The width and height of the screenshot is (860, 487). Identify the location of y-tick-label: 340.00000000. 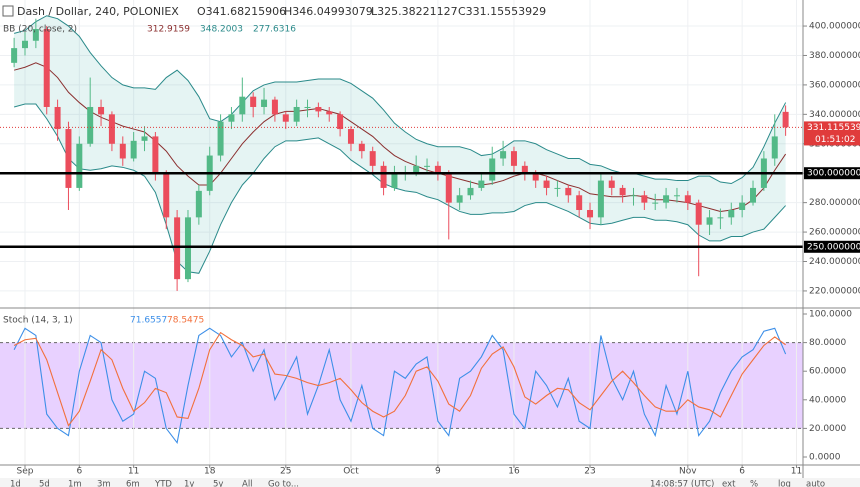
(834, 115).